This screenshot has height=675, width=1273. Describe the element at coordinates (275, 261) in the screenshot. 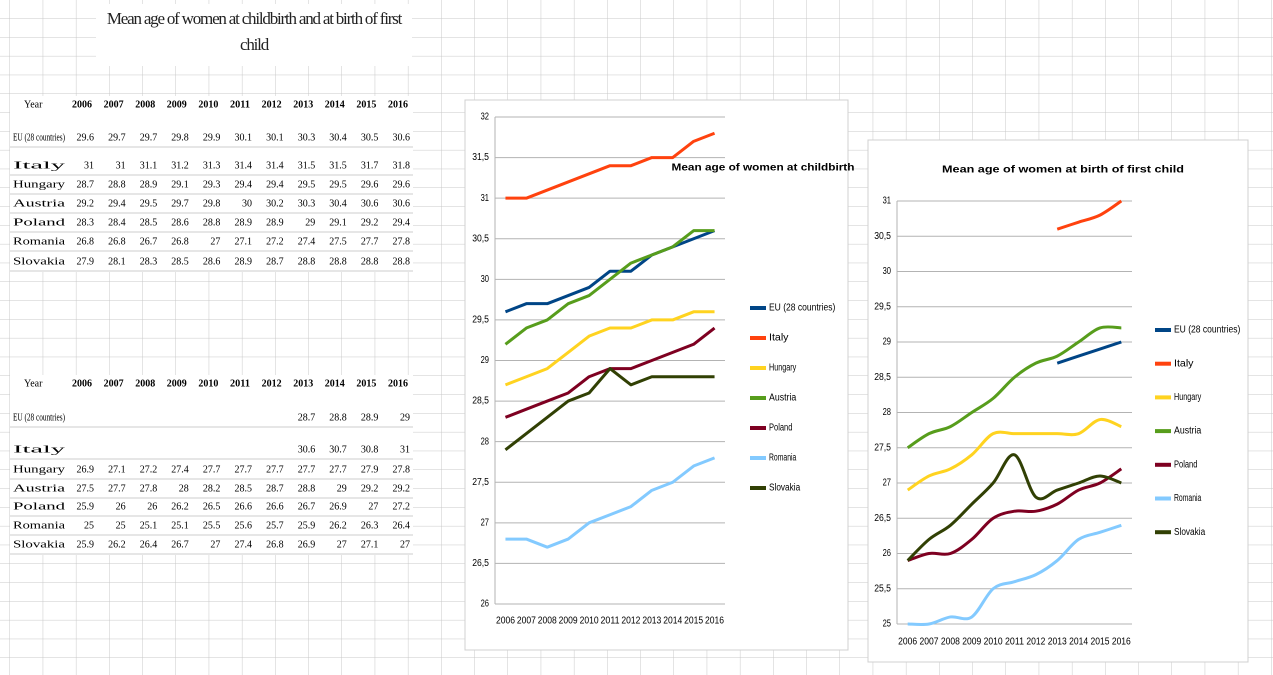

I see `table-cell: 28.7` at that location.